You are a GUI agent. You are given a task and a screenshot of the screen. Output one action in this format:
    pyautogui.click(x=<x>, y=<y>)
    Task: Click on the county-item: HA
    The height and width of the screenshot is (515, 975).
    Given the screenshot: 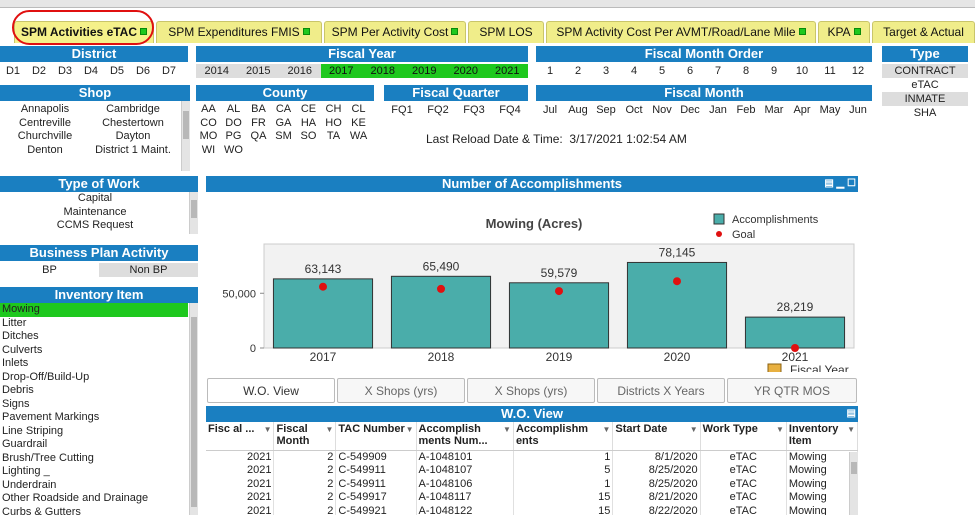 What is the action you would take?
    pyautogui.click(x=308, y=122)
    